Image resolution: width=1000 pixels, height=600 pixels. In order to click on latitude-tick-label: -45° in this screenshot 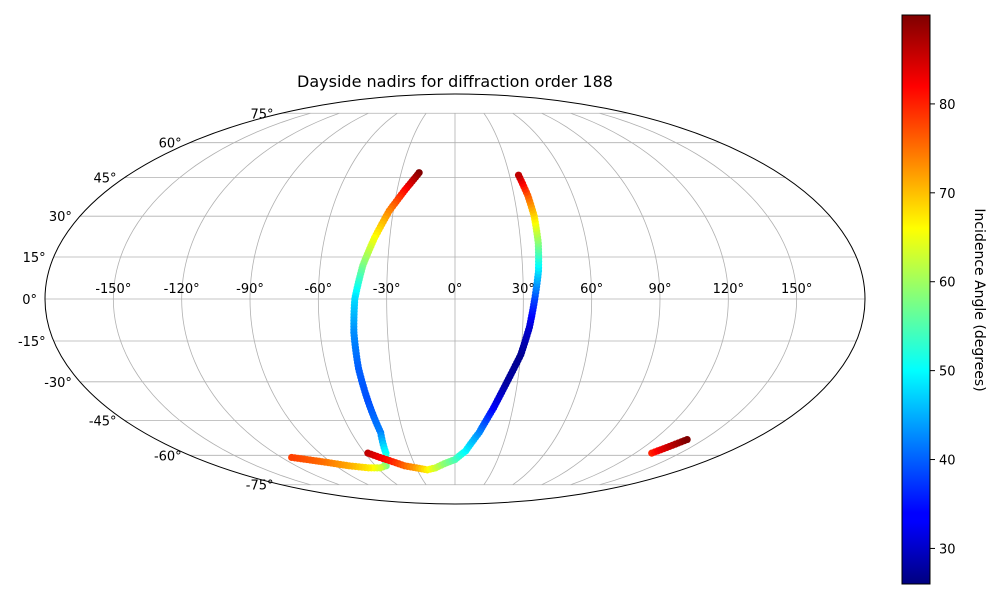, I will do `click(103, 421)`.